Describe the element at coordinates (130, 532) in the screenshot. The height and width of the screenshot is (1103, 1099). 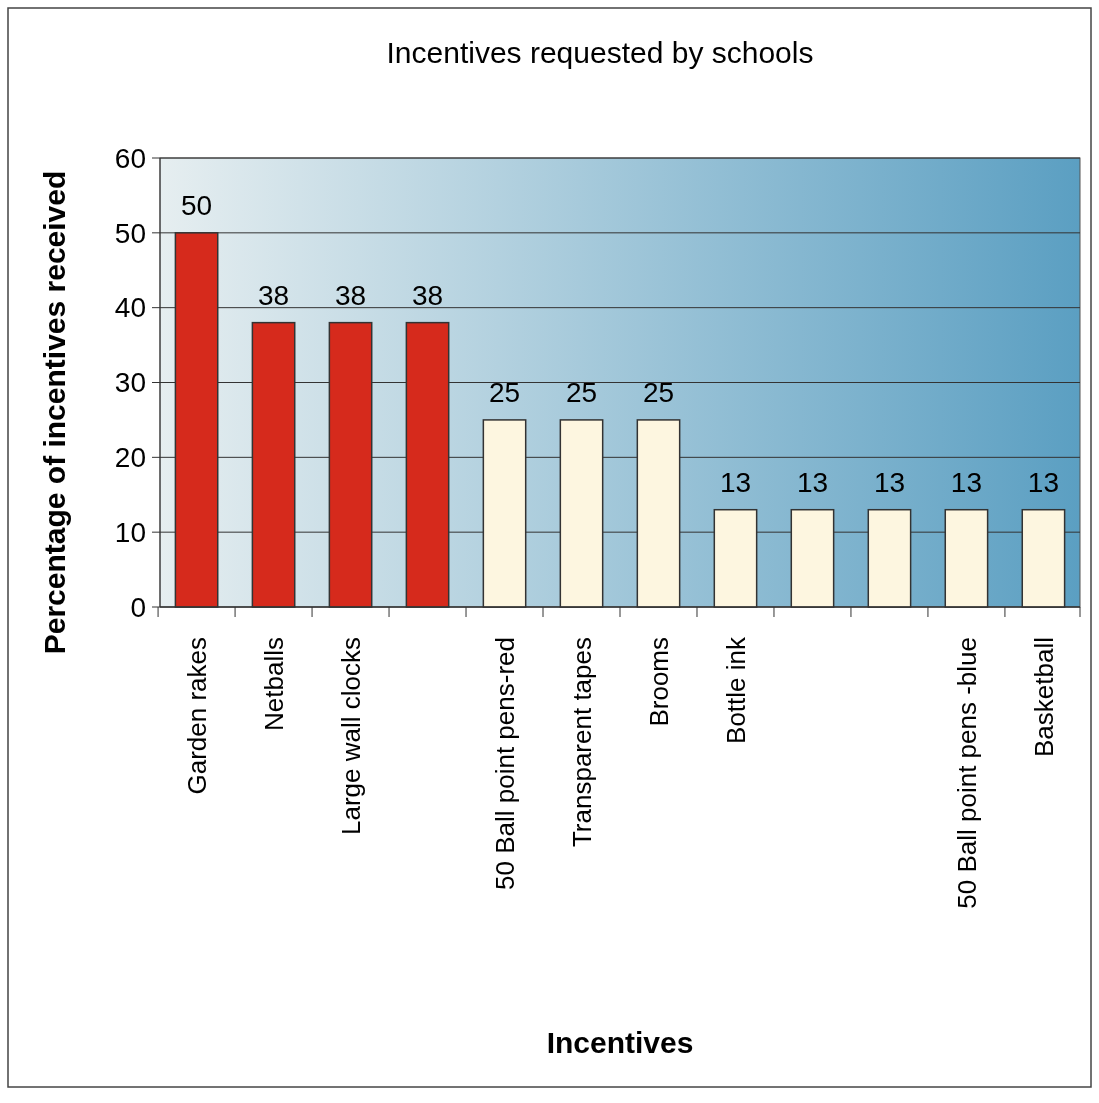
I see `y-tick-label: 10` at that location.